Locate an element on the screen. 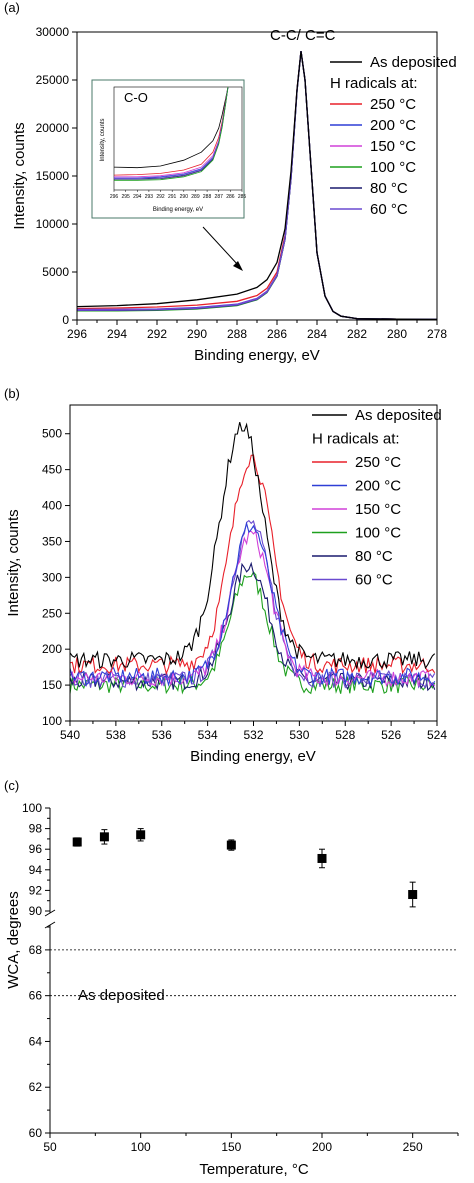  inset-xtick-label: 292 is located at coordinates (160, 197).